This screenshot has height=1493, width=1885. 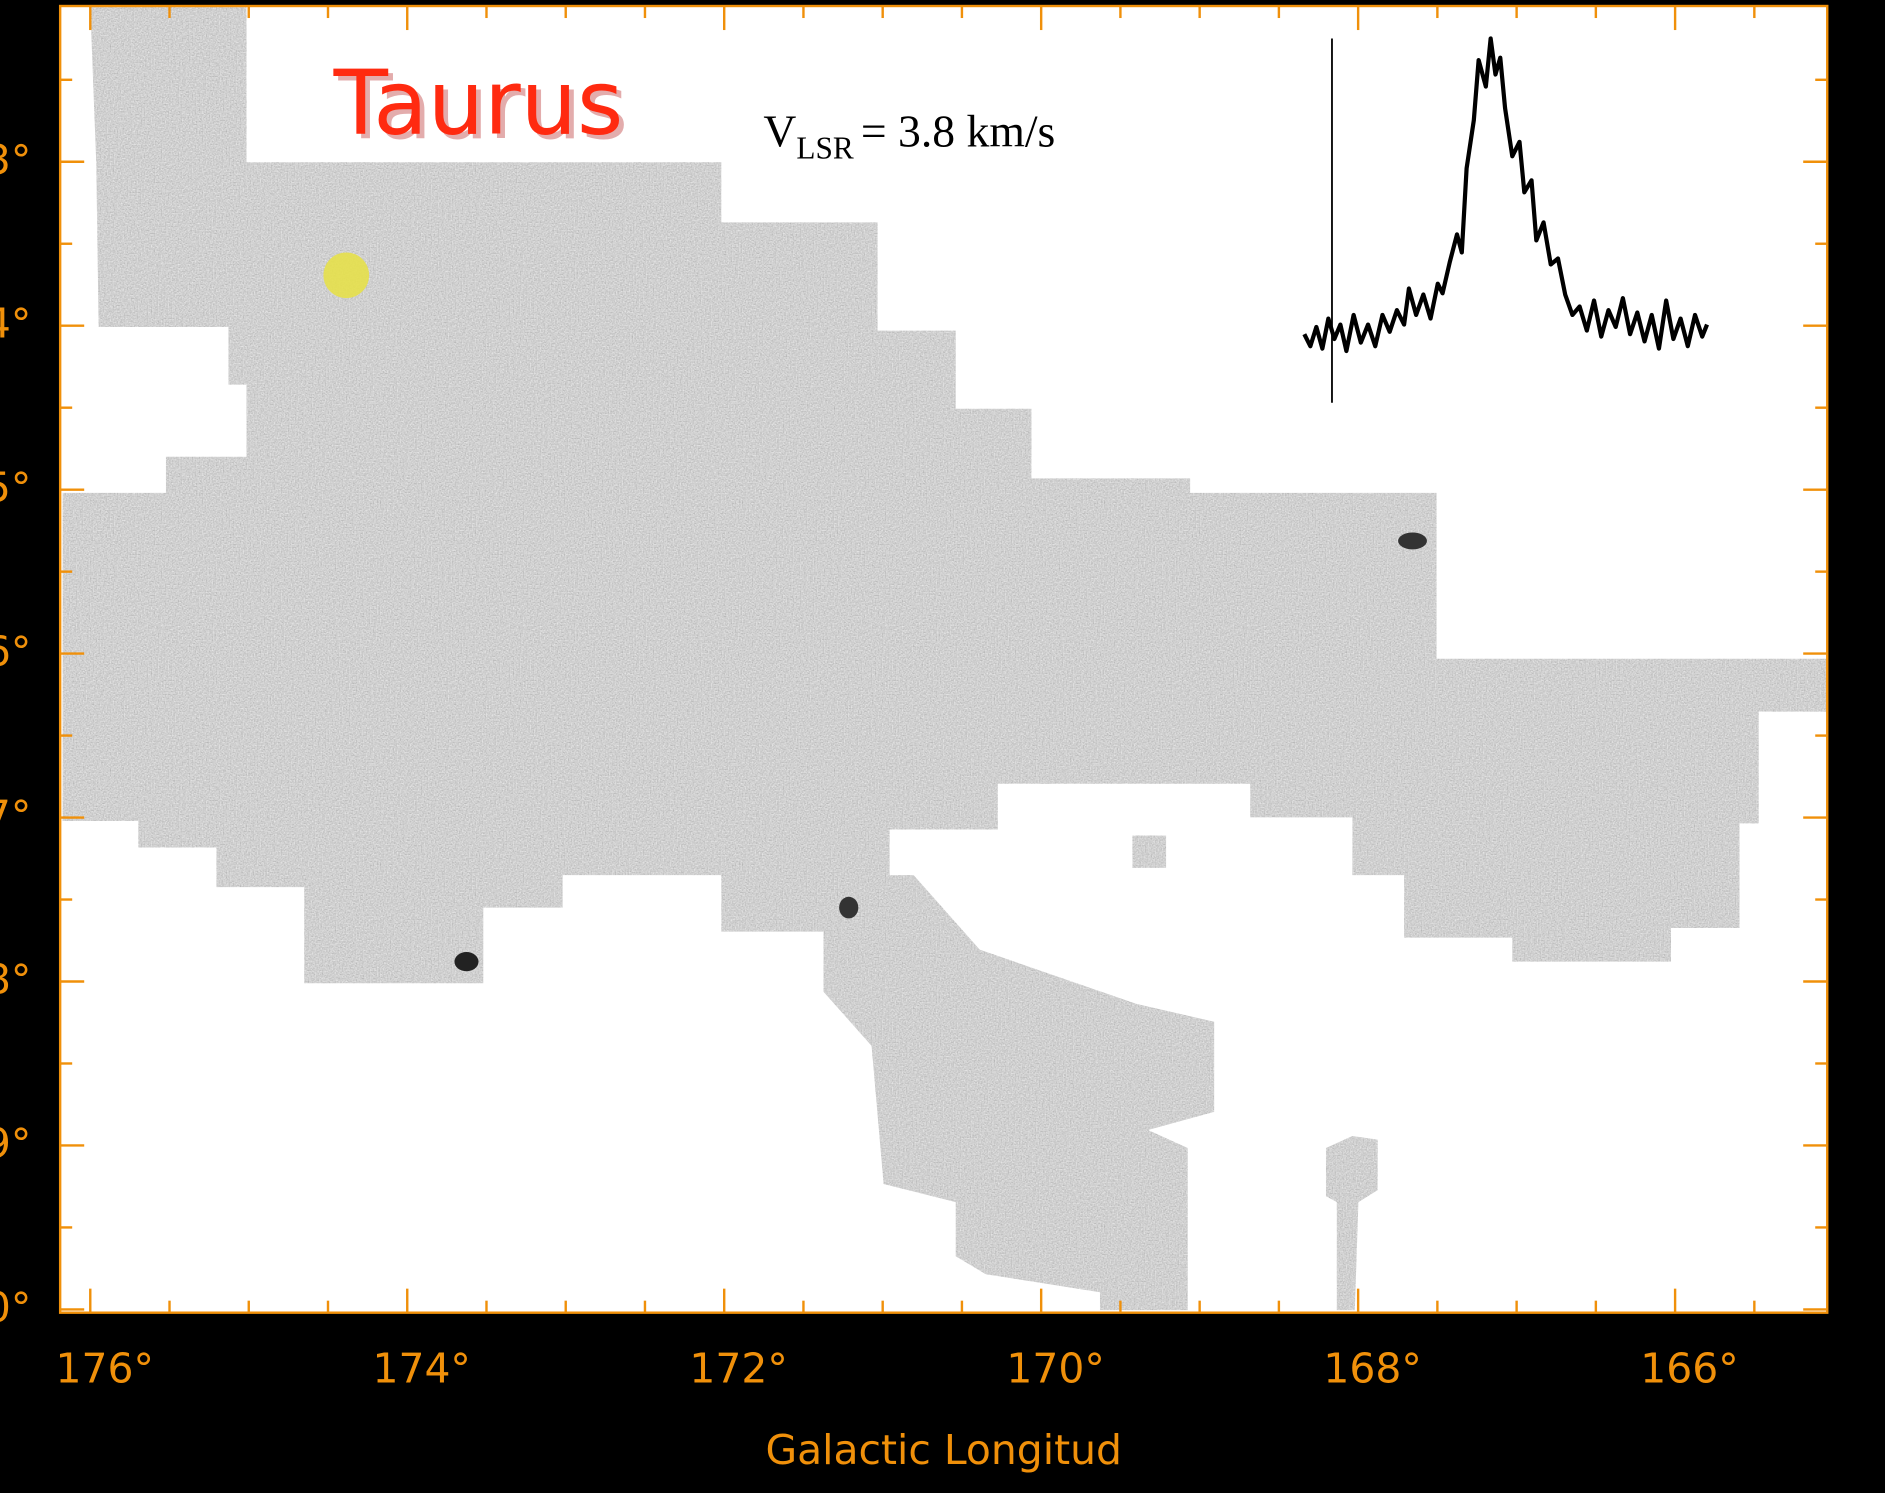 What do you see at coordinates (478, 102) in the screenshot?
I see `title: Taurus` at bounding box center [478, 102].